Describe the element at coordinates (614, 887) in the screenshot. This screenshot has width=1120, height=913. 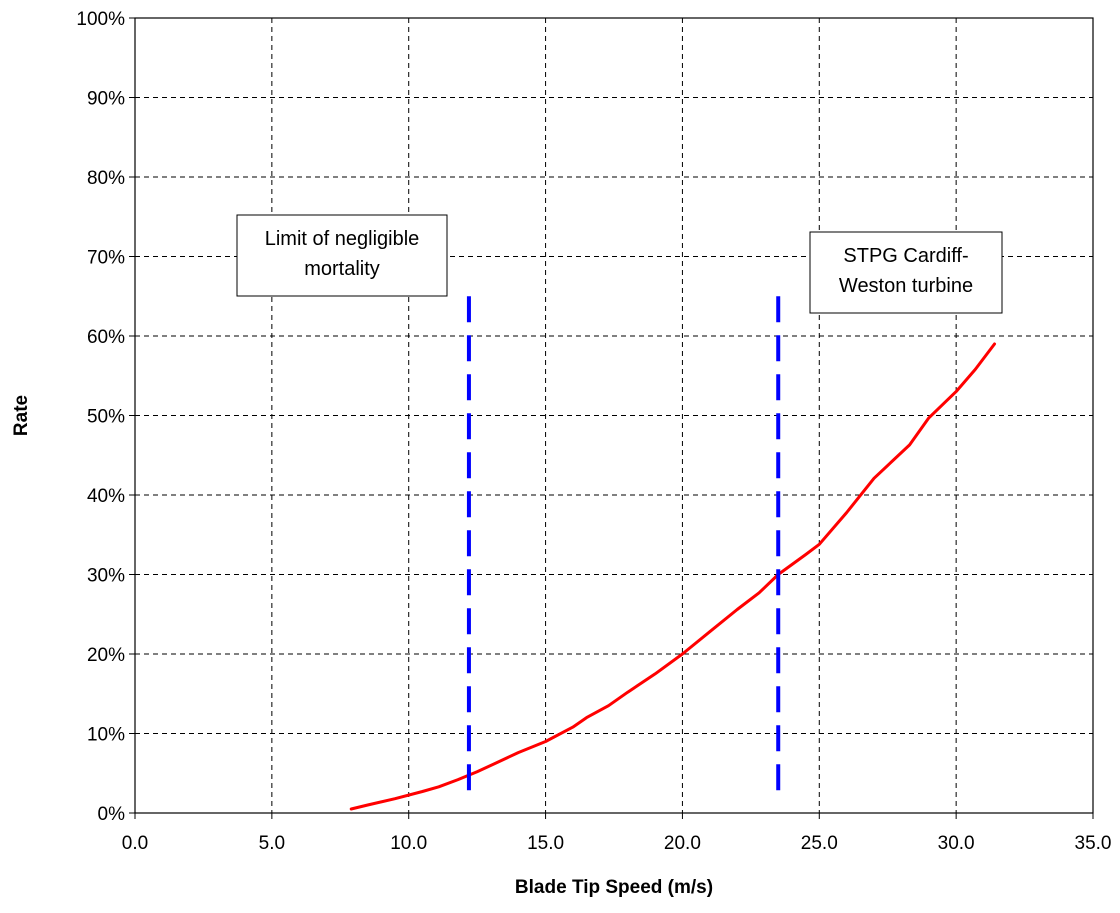
I see `x-axis-title: Blade Tip Speed (m/s)` at that location.